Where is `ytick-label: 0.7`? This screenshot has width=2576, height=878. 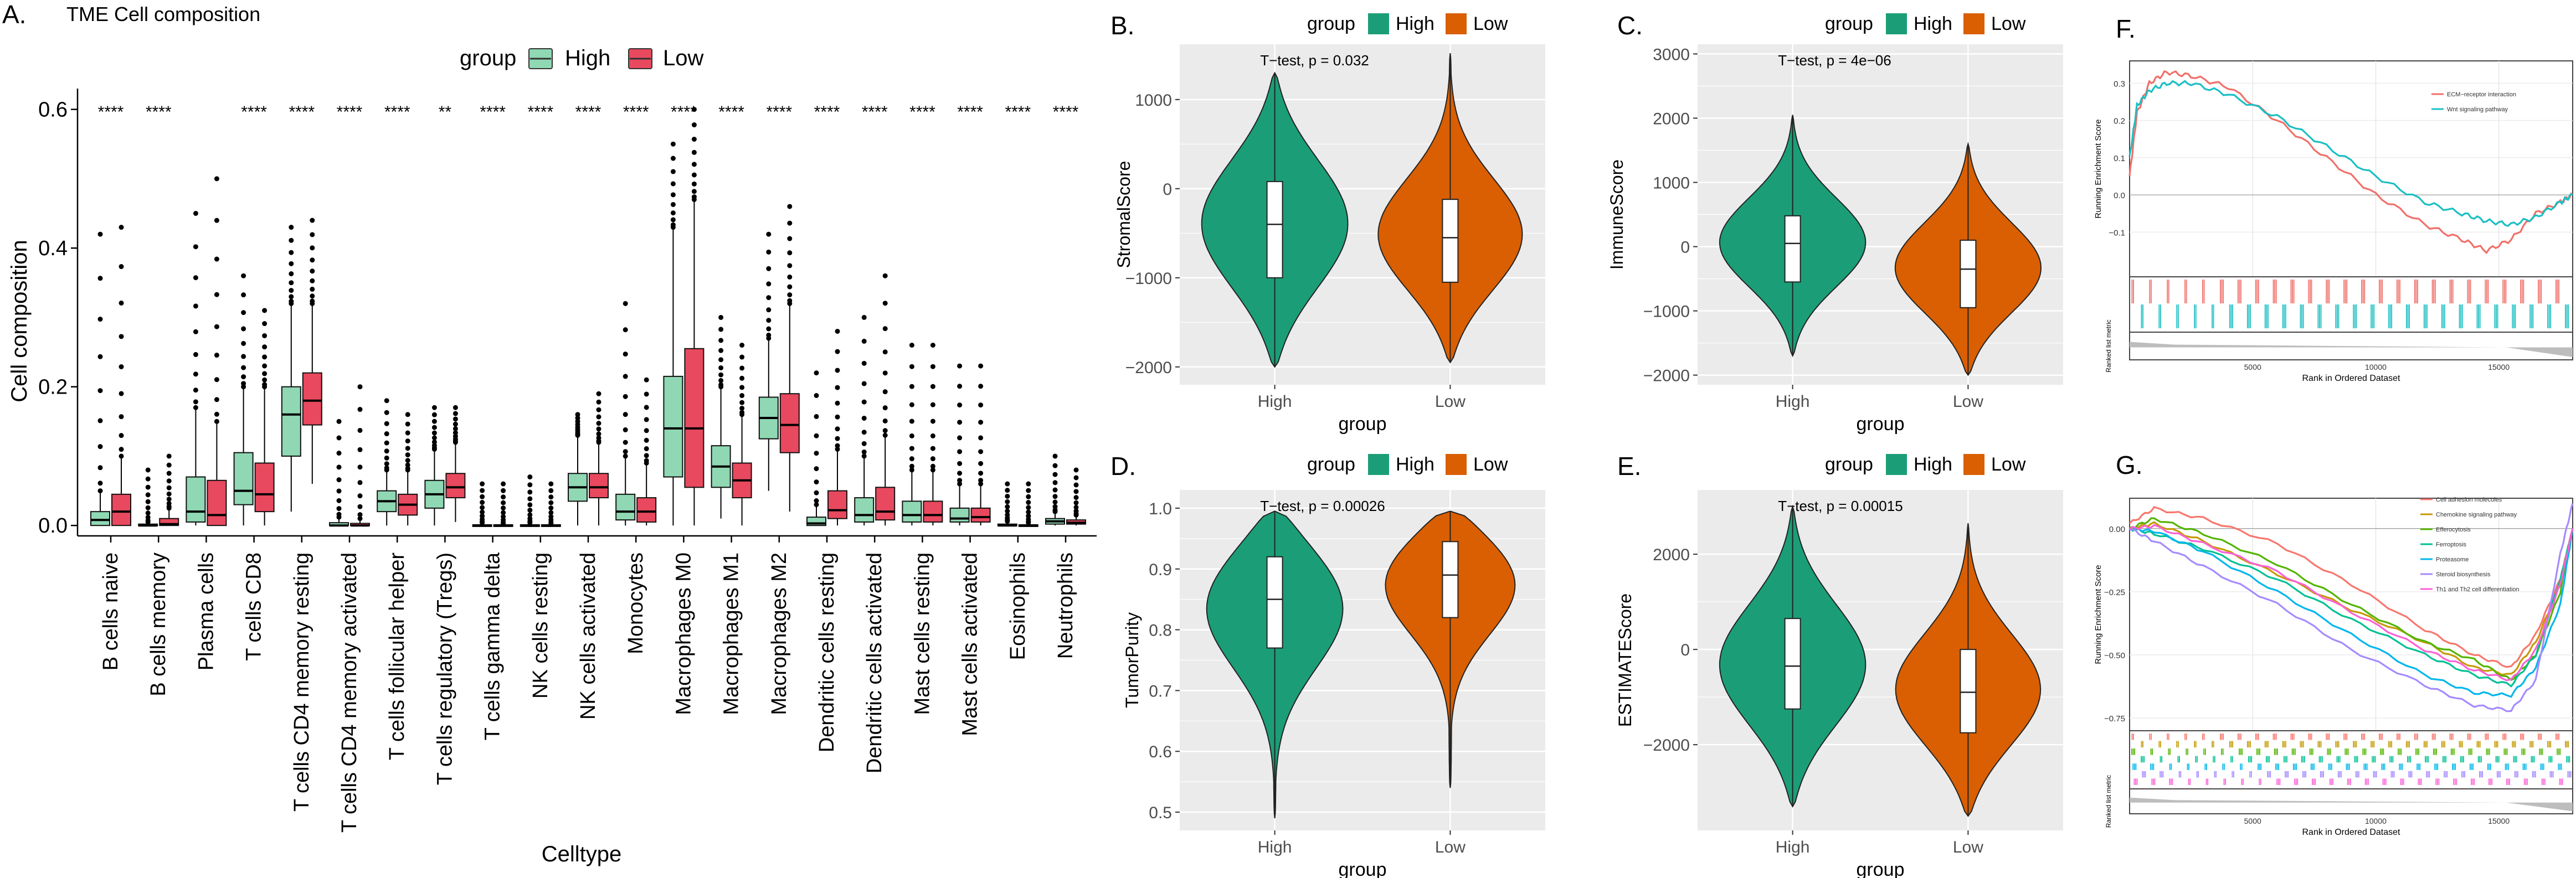 ytick-label: 0.7 is located at coordinates (1160, 691).